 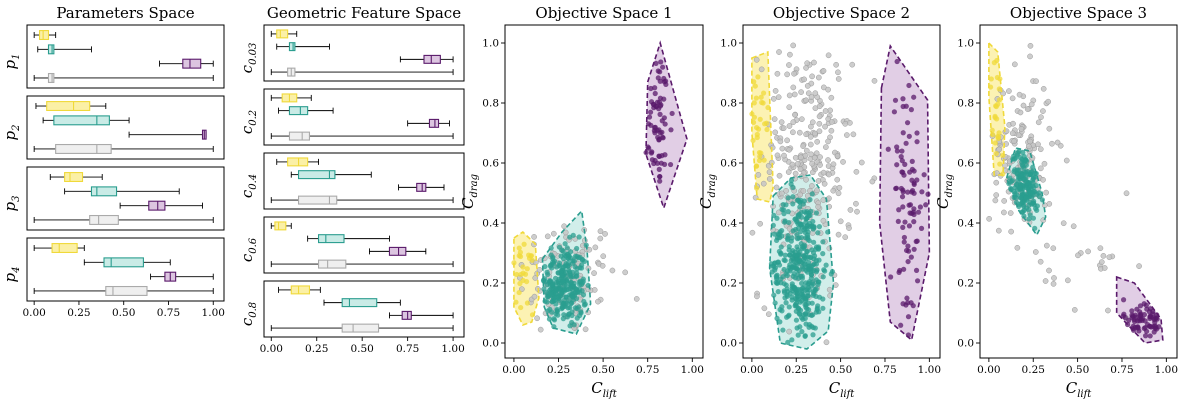 What do you see at coordinates (965, 284) in the screenshot?
I see `y-tick-label: 0.2` at bounding box center [965, 284].